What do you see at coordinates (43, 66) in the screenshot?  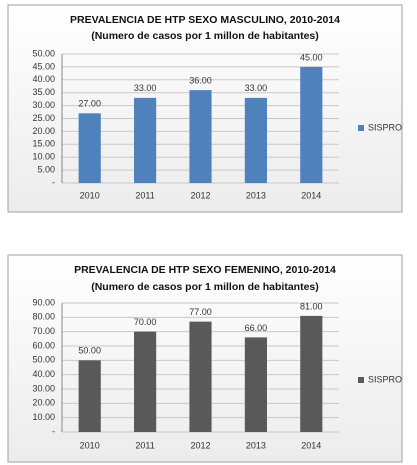 I see `y-tick-label: 45.00` at bounding box center [43, 66].